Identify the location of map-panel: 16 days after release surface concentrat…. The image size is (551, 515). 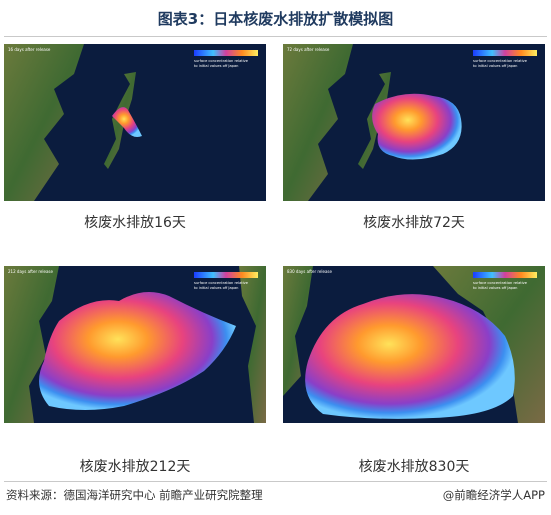
(135, 122).